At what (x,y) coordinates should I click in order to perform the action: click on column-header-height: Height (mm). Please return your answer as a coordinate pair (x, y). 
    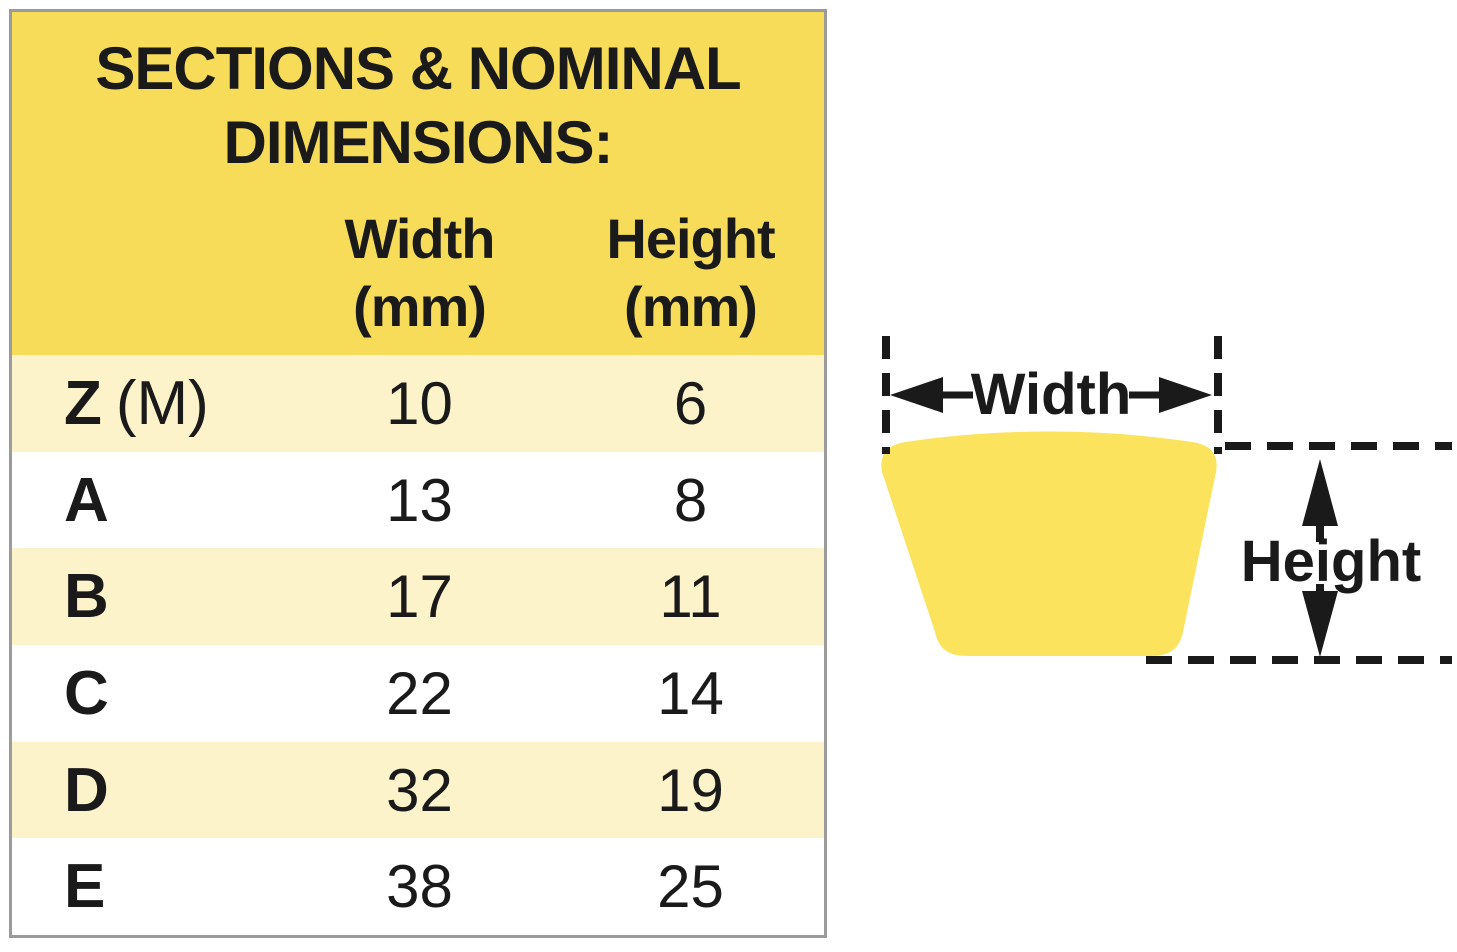
    Looking at the image, I should click on (690, 272).